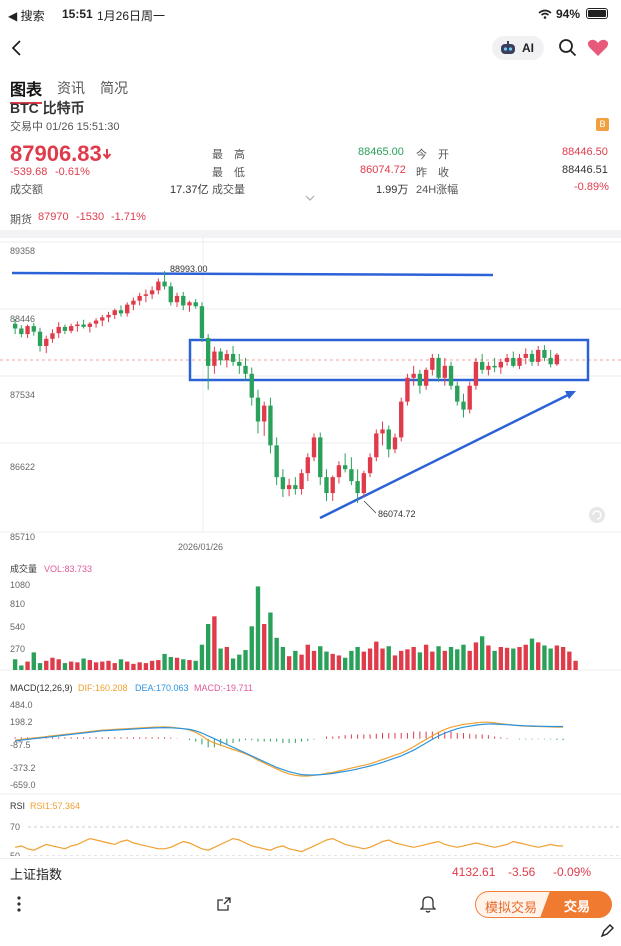 This screenshot has height=946, width=621. I want to click on annotation-high: 88993.00, so click(189, 269).